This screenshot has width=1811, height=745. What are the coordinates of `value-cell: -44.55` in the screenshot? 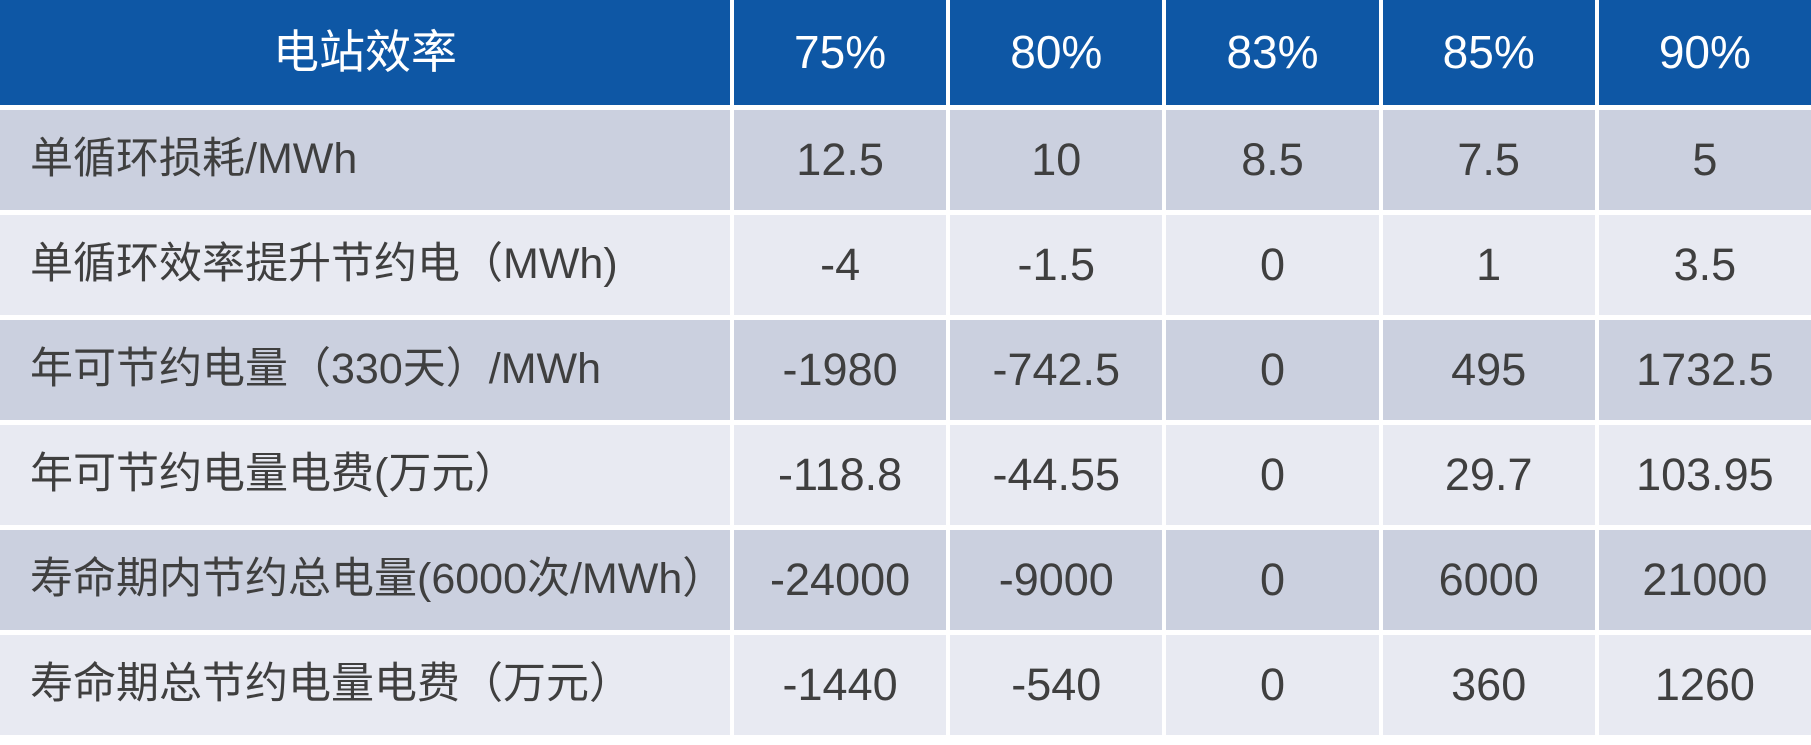 It's located at (1056, 475).